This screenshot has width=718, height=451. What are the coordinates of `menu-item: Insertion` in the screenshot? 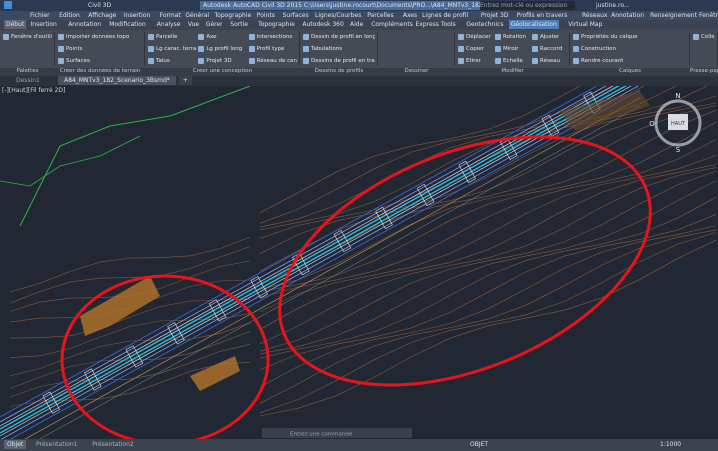 It's located at (137, 15).